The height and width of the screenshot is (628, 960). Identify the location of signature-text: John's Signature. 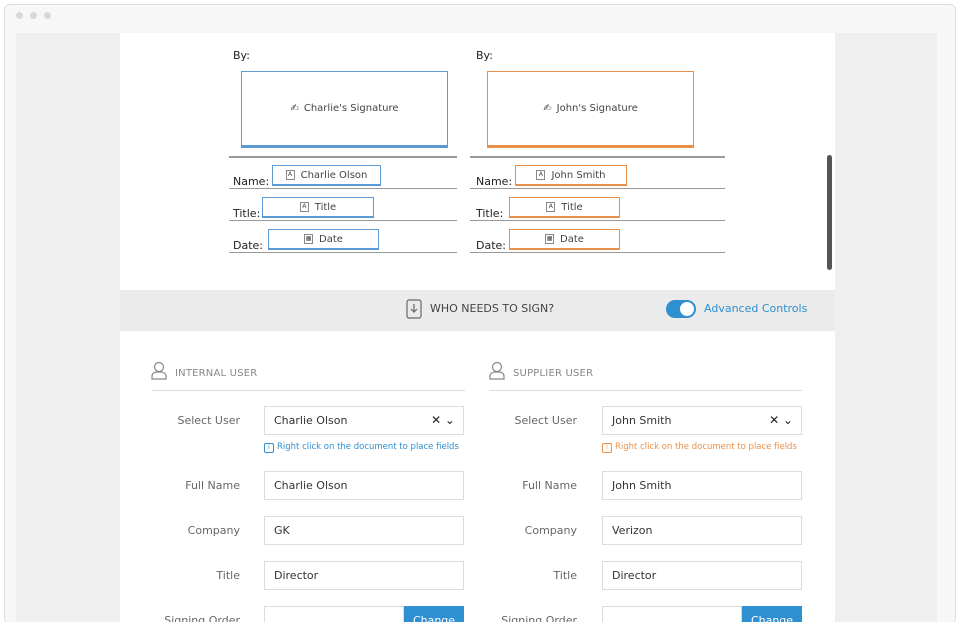
(597, 108).